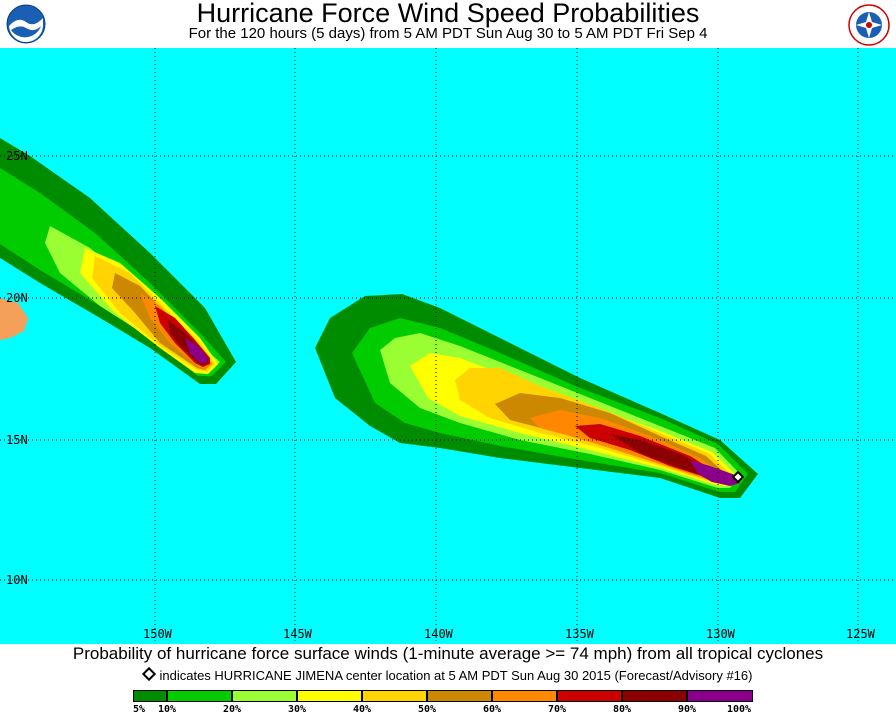 The width and height of the screenshot is (896, 718). I want to click on legend-tick-label: 50%, so click(427, 709).